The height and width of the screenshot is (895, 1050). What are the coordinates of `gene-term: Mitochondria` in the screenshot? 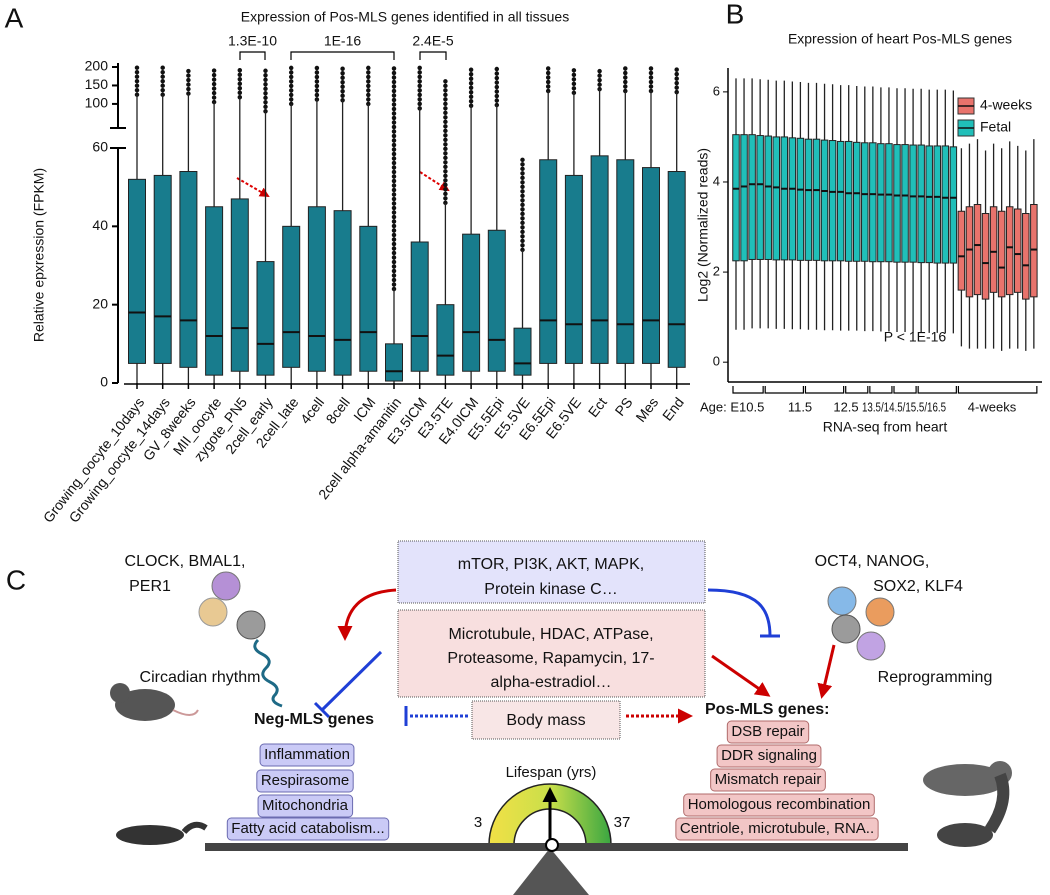 It's located at (305, 805).